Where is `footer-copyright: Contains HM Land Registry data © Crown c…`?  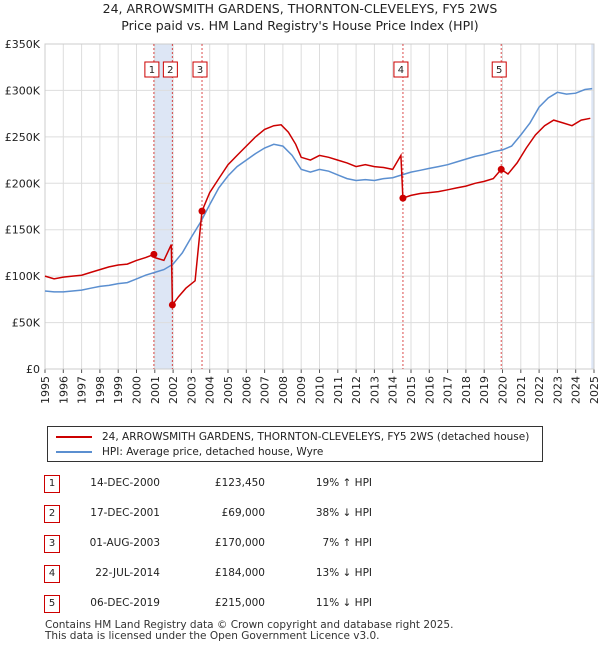
footer-copyright: Contains HM Land Registry data © Crown c… is located at coordinates (249, 625).